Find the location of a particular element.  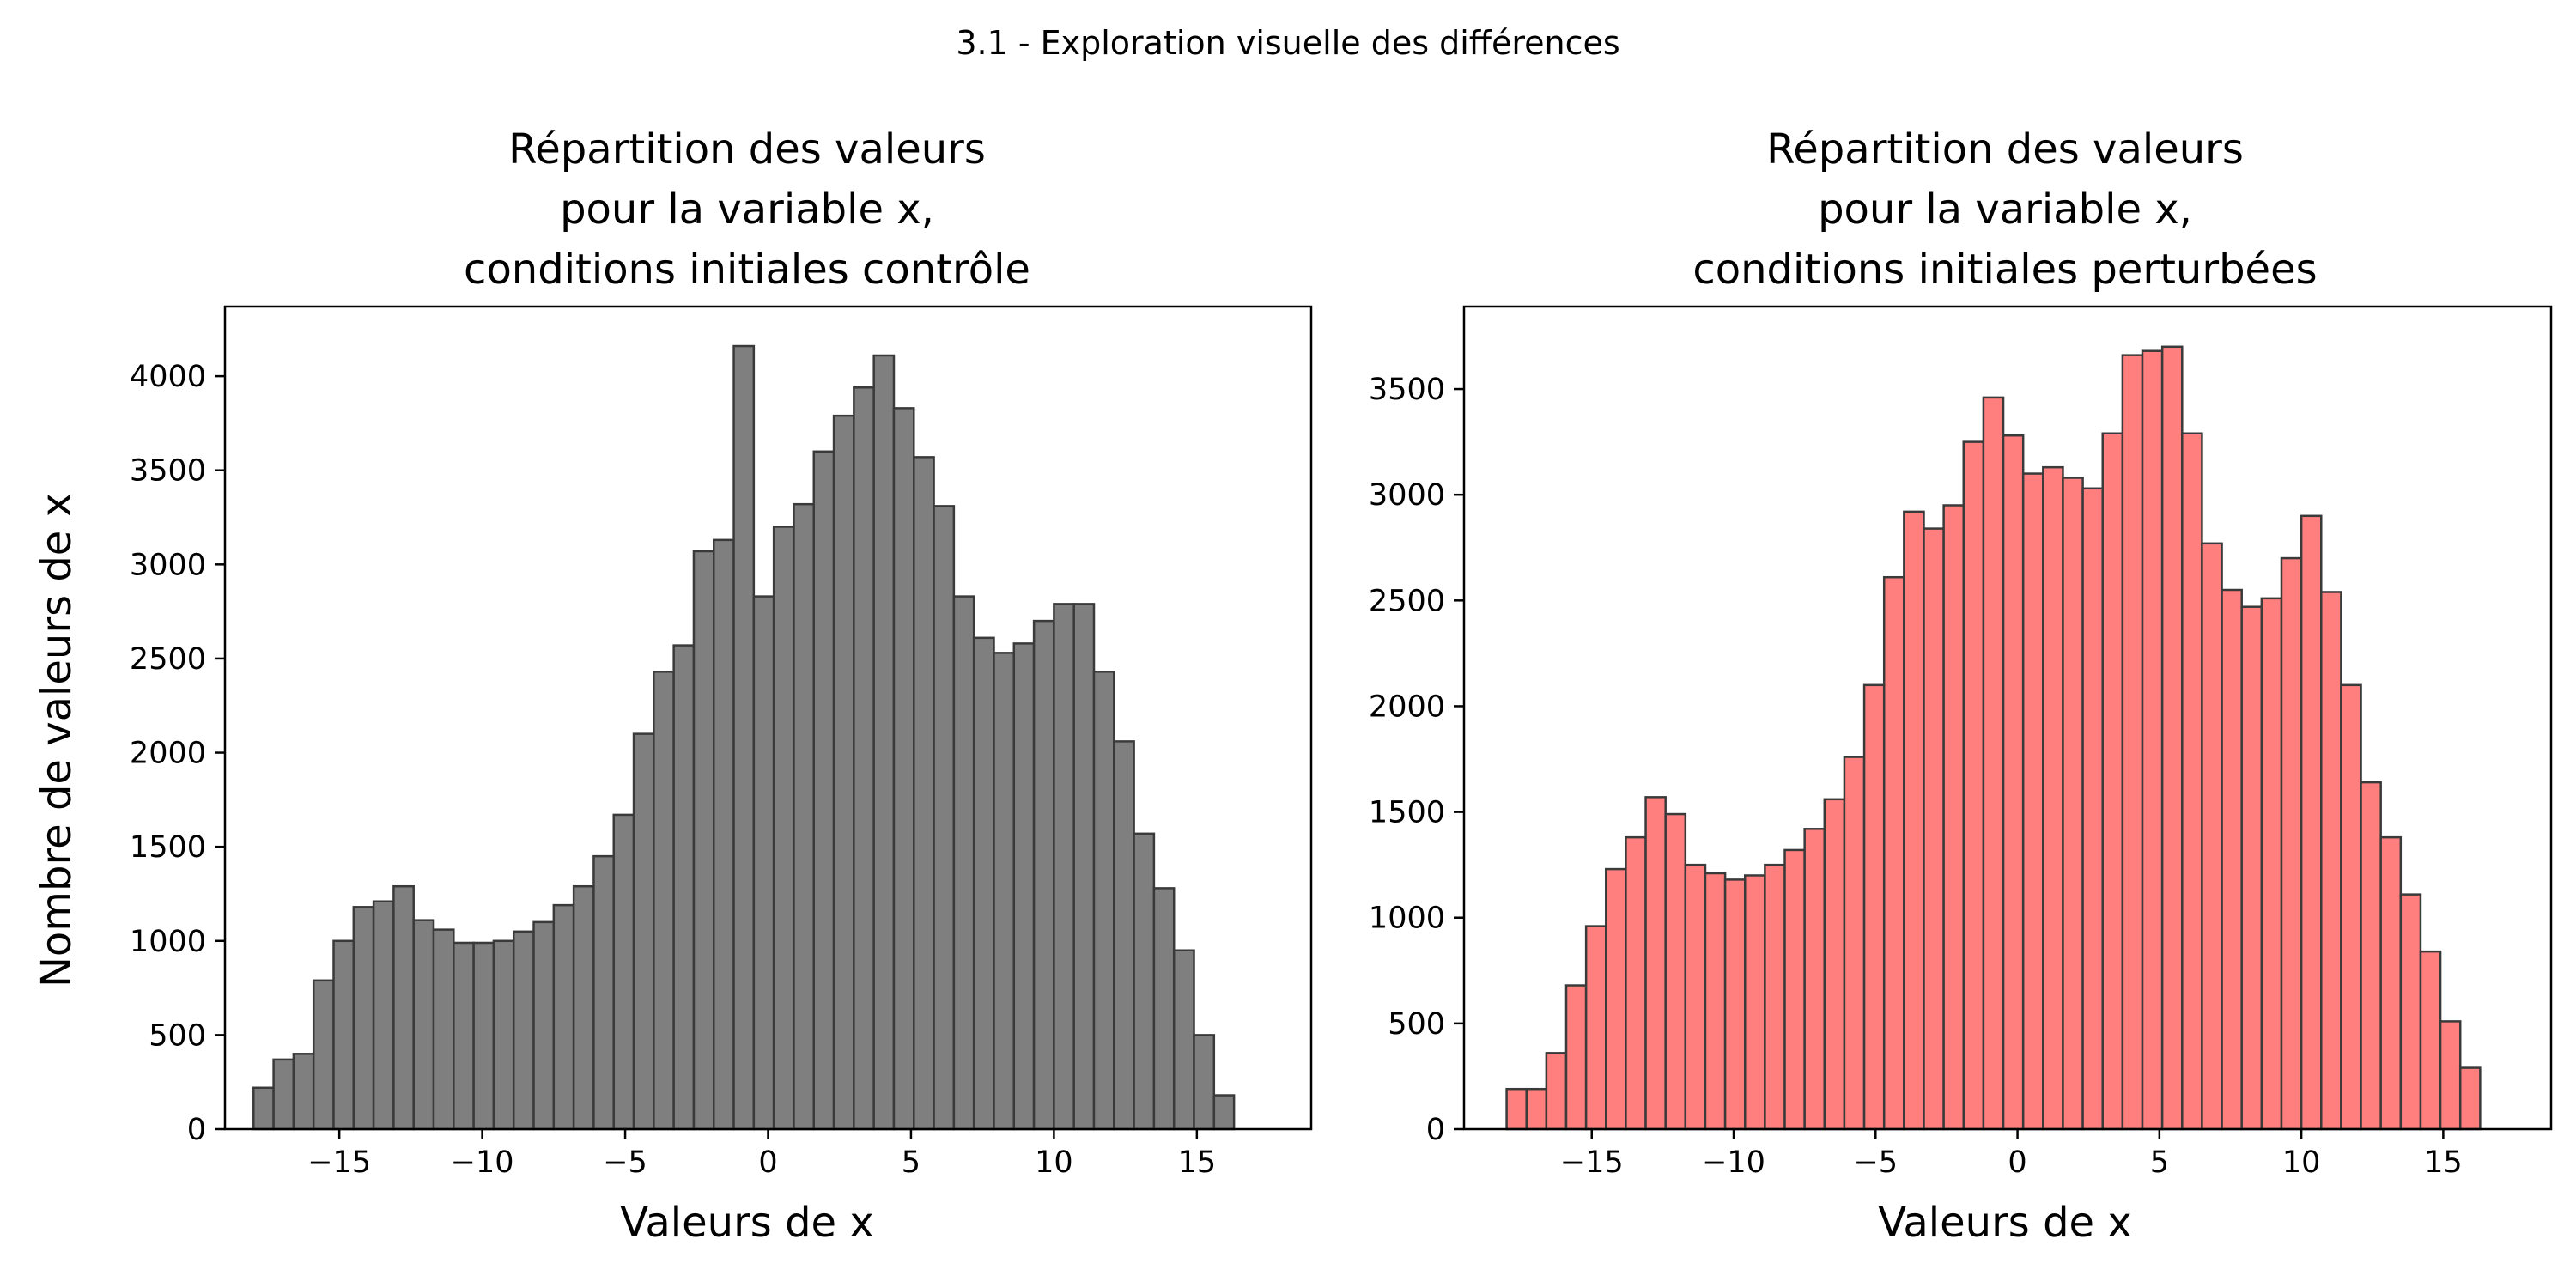

panel-perturbed-y-ticks: 0 500 1000 1500 2000 2500 3000 3500 is located at coordinates (1416, 760).